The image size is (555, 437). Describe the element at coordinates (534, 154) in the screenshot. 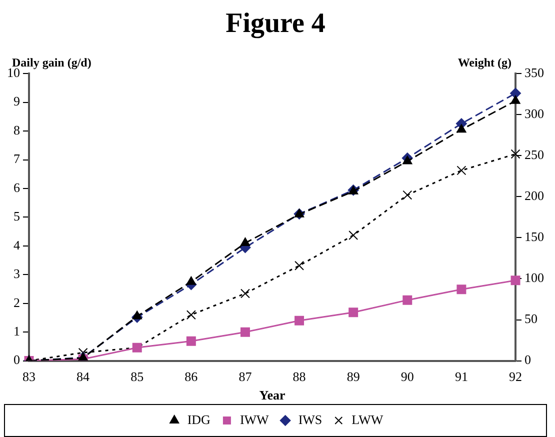

I see `y2-tick-label: 250` at that location.